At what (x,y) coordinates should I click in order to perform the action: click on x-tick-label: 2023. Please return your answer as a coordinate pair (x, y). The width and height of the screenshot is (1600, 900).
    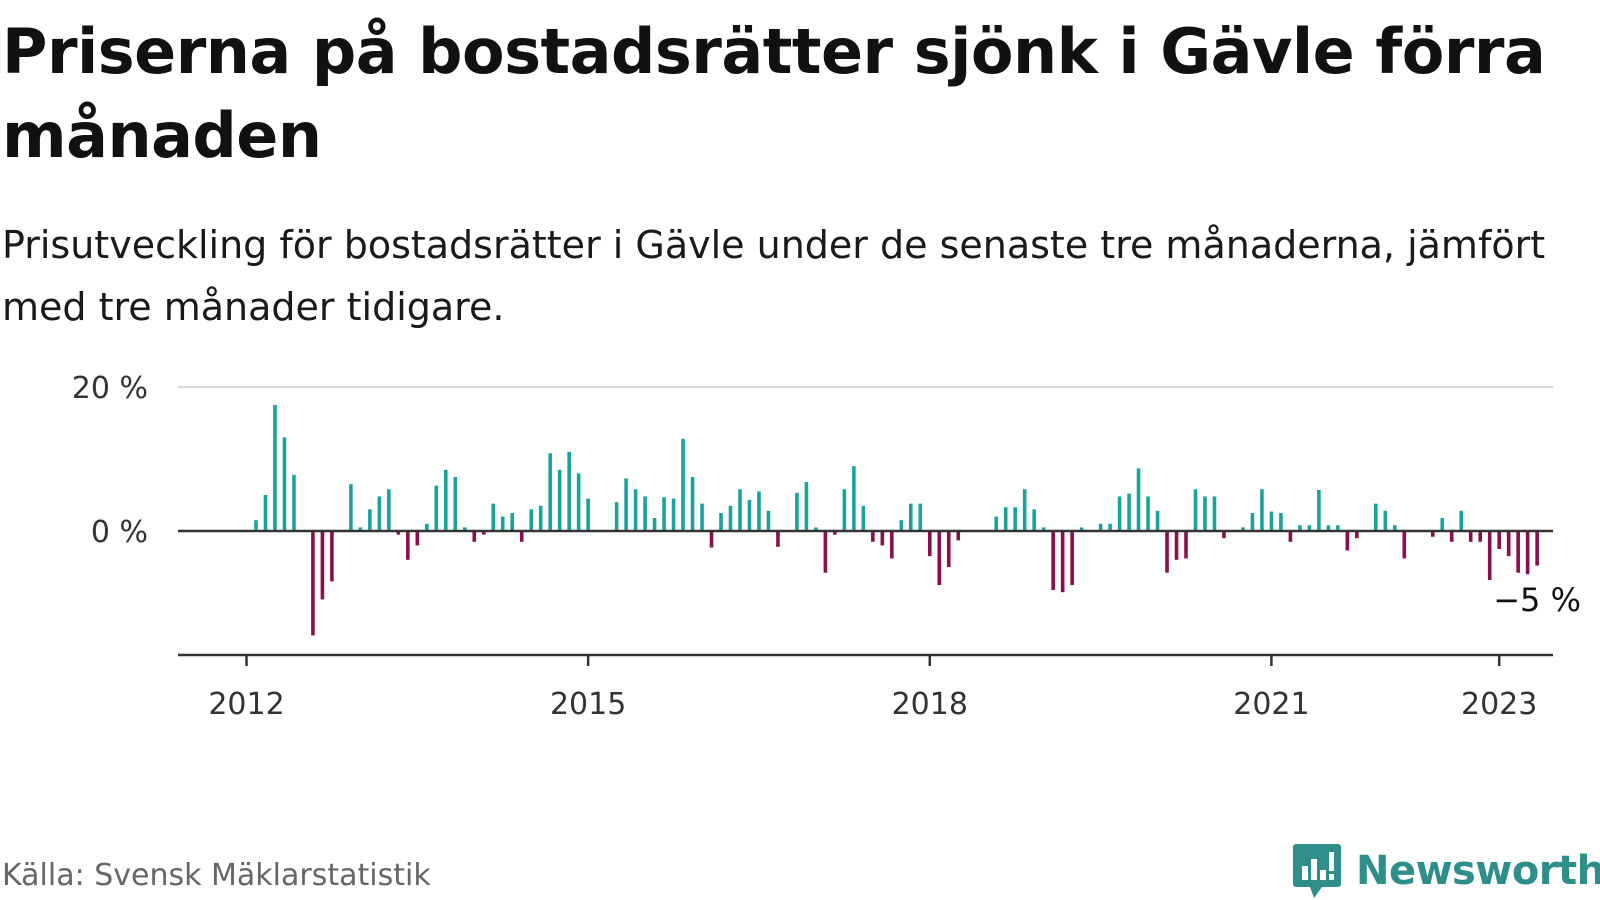
    Looking at the image, I should click on (1499, 704).